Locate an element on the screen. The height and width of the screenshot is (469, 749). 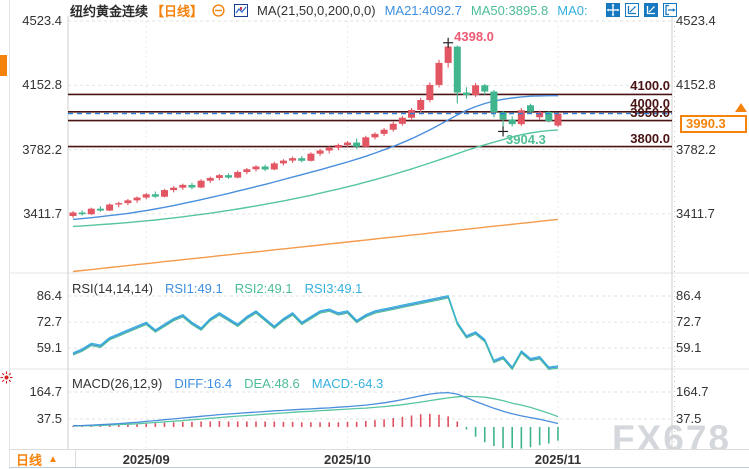
alert-sun-icon is located at coordinates (6, 380).